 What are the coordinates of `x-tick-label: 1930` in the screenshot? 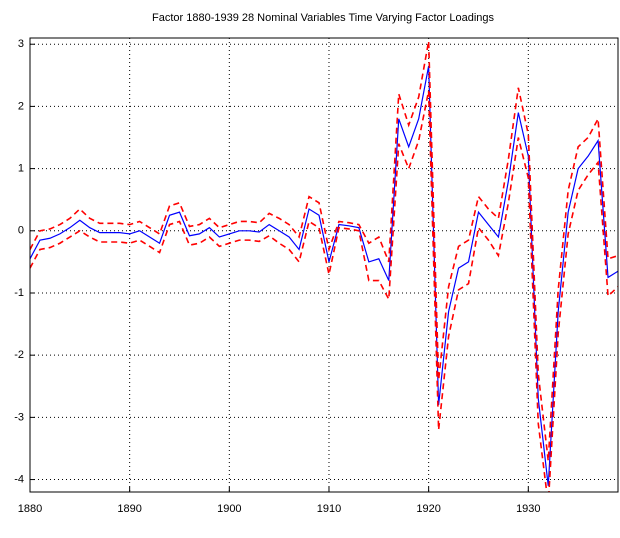 It's located at (528, 509).